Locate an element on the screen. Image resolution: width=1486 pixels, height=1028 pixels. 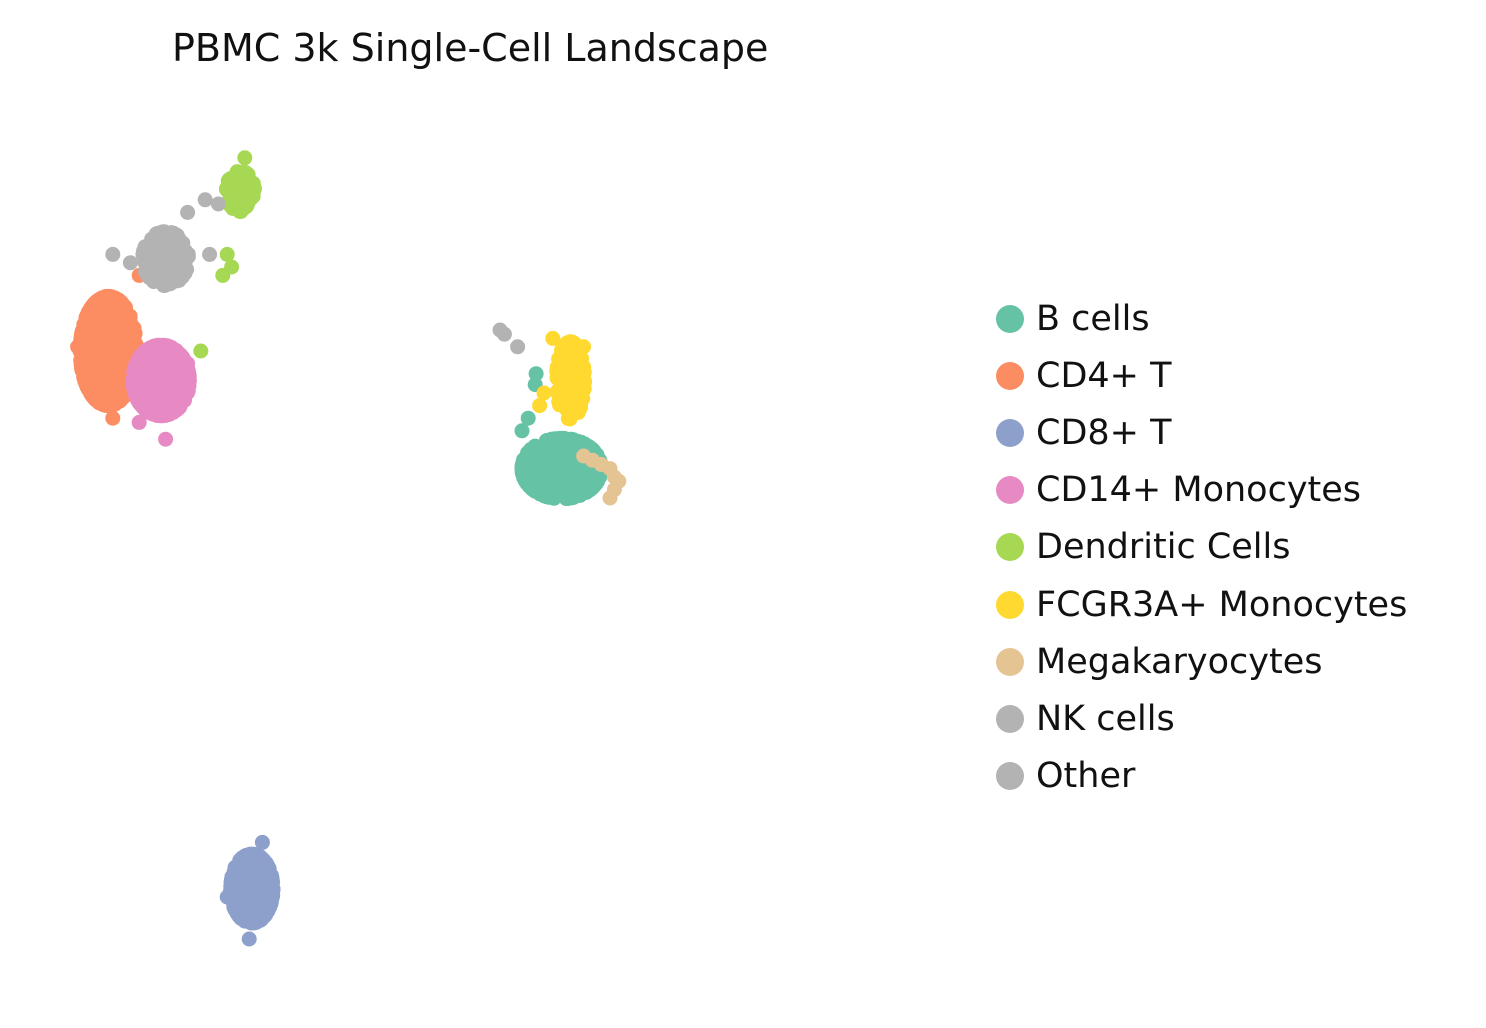
series-other is located at coordinates (509, 338).